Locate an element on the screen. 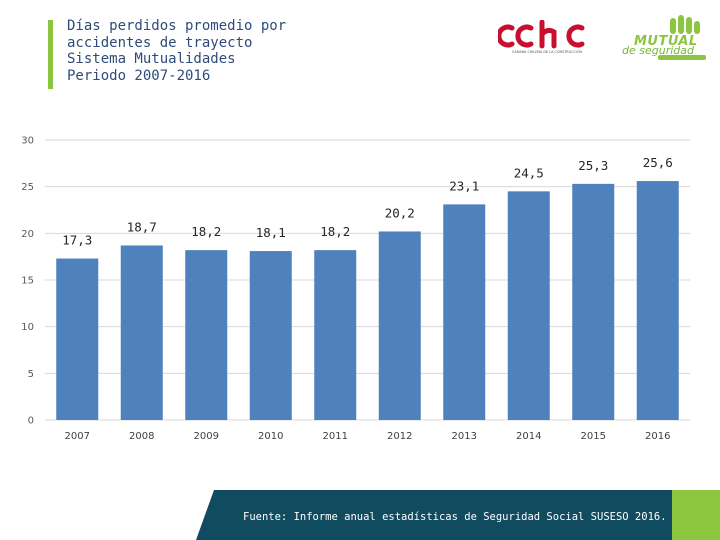 This screenshot has height=540, width=720. mutual-logo: MUTUAL de seguridad is located at coordinates (663, 38).